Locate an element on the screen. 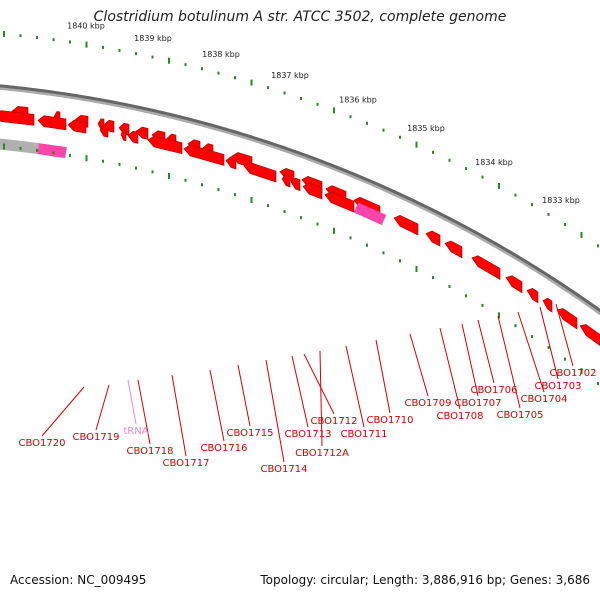 This screenshot has width=600, height=600. scale-label: 1836 kbp is located at coordinates (358, 99).